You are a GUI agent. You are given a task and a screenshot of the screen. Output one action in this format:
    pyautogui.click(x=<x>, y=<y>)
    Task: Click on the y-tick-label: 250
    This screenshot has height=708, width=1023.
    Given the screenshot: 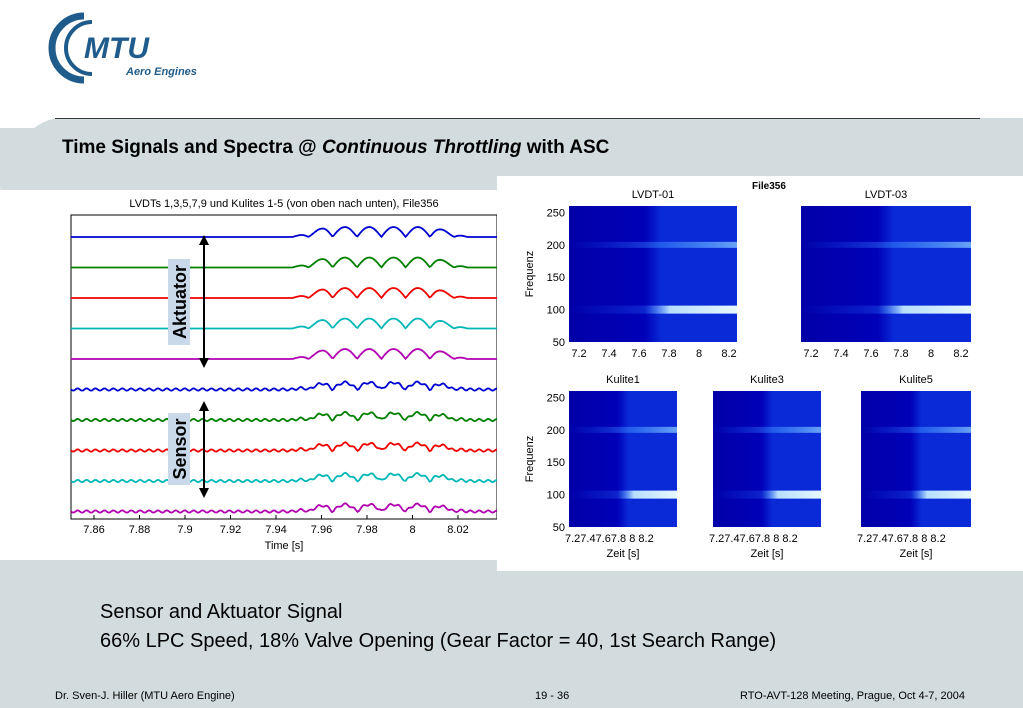 What is the action you would take?
    pyautogui.click(x=556, y=213)
    